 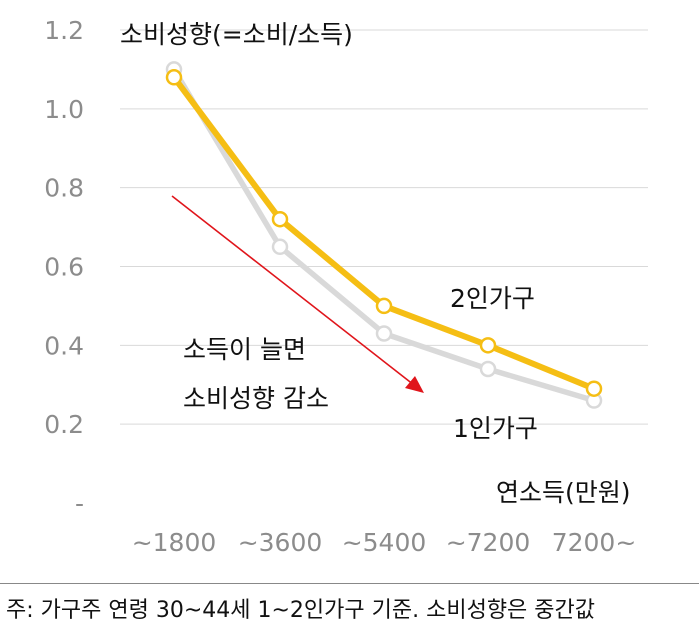 What do you see at coordinates (64, 188) in the screenshot?
I see `y-tick-label: 0.8` at bounding box center [64, 188].